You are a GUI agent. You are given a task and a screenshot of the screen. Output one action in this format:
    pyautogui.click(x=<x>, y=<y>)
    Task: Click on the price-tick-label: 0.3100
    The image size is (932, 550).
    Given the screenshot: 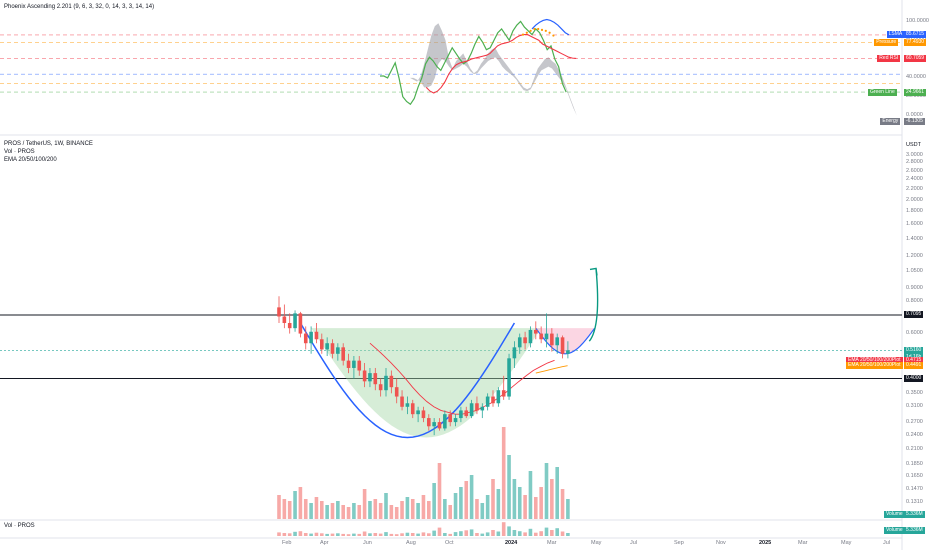 What is the action you would take?
    pyautogui.click(x=914, y=406)
    